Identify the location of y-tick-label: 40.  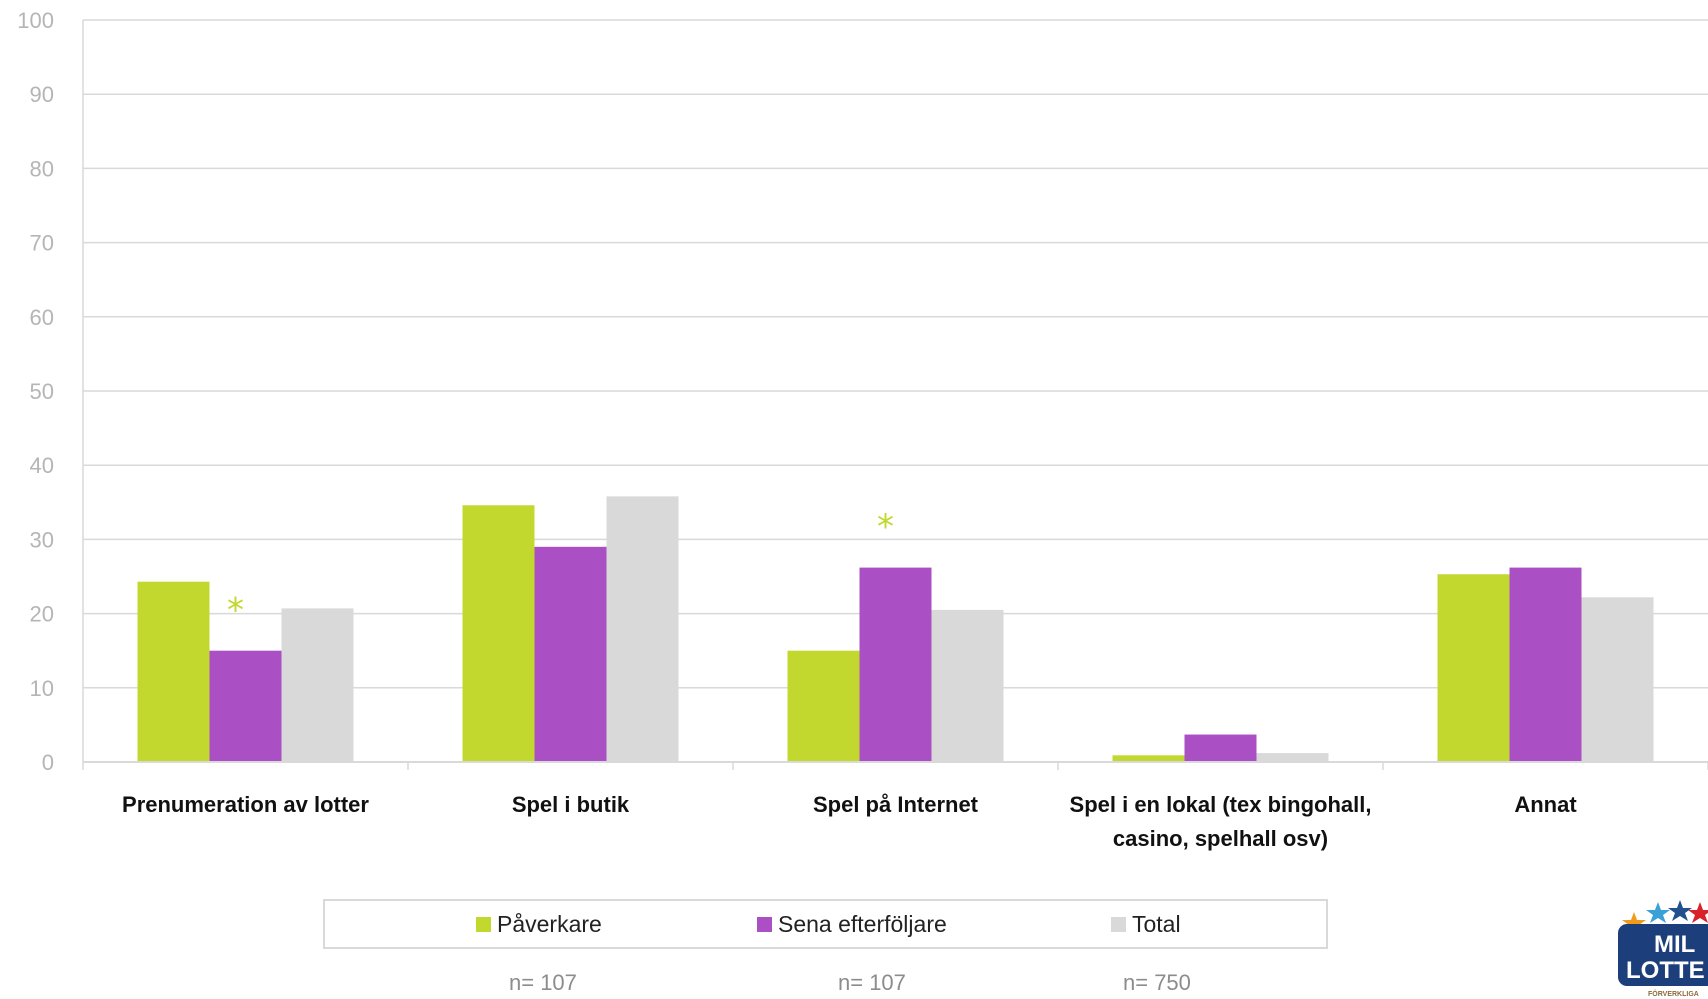
(42, 465).